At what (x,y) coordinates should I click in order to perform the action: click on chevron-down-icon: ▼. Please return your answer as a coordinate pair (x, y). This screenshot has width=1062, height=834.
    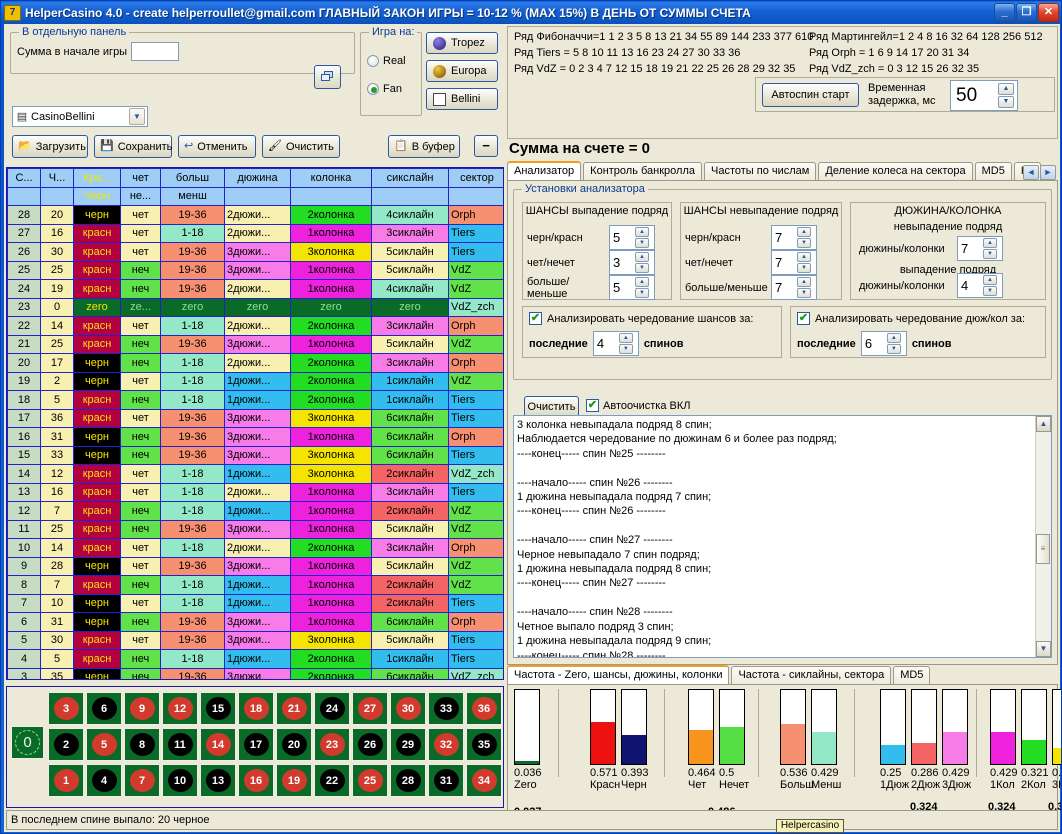
    Looking at the image, I should click on (137, 116).